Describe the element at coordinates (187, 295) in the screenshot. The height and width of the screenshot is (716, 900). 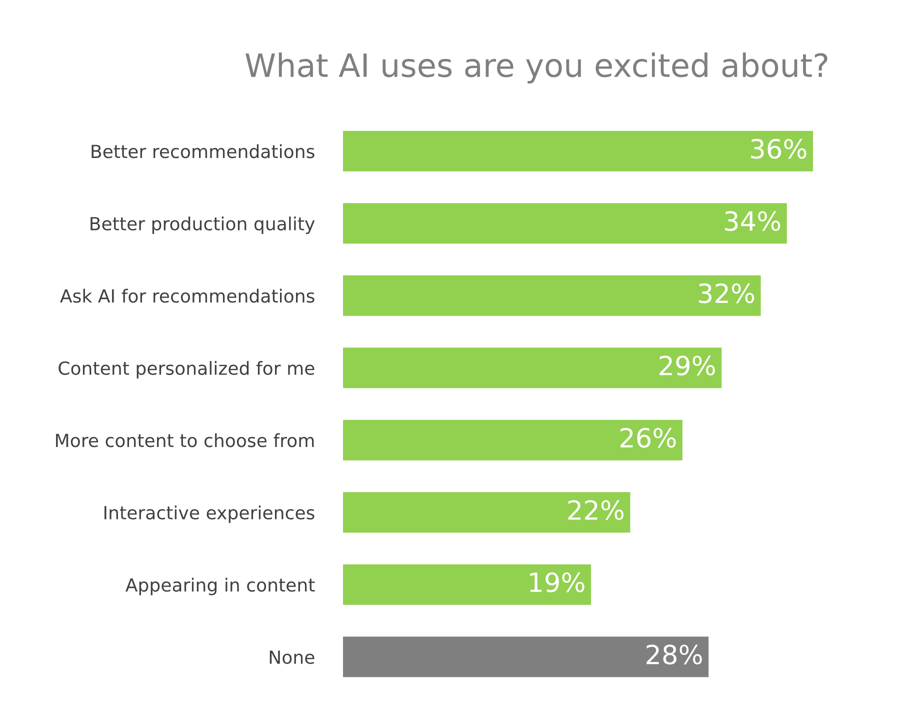
I see `y-tick-label: Ask AI for recommendations` at that location.